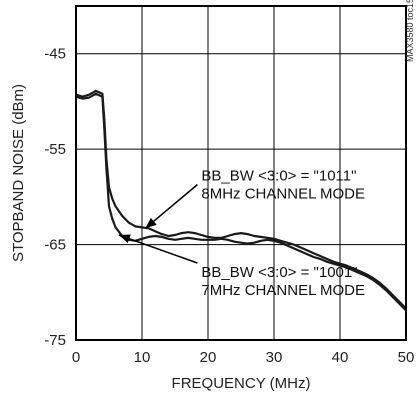 This screenshot has width=417, height=396. What do you see at coordinates (55, 149) in the screenshot?
I see `y-tick-label: -55` at bounding box center [55, 149].